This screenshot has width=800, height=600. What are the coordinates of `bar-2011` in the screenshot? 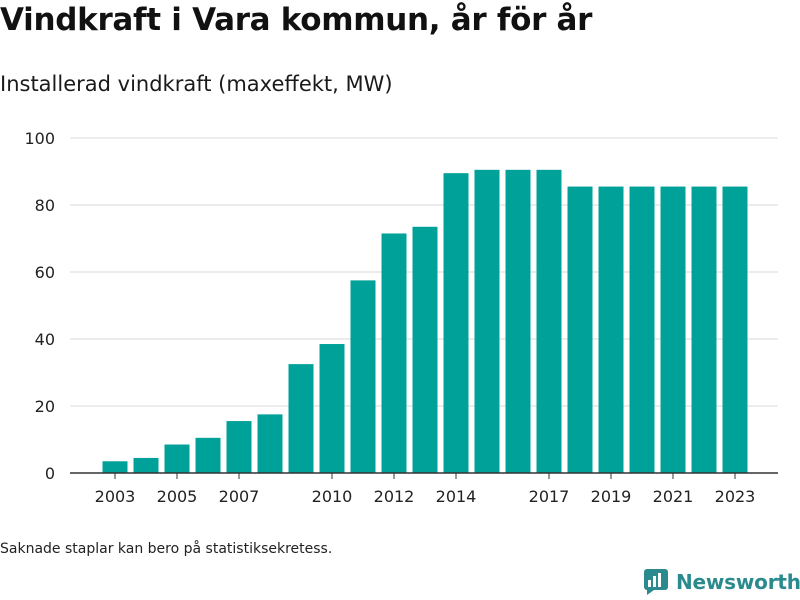 It's located at (363, 376).